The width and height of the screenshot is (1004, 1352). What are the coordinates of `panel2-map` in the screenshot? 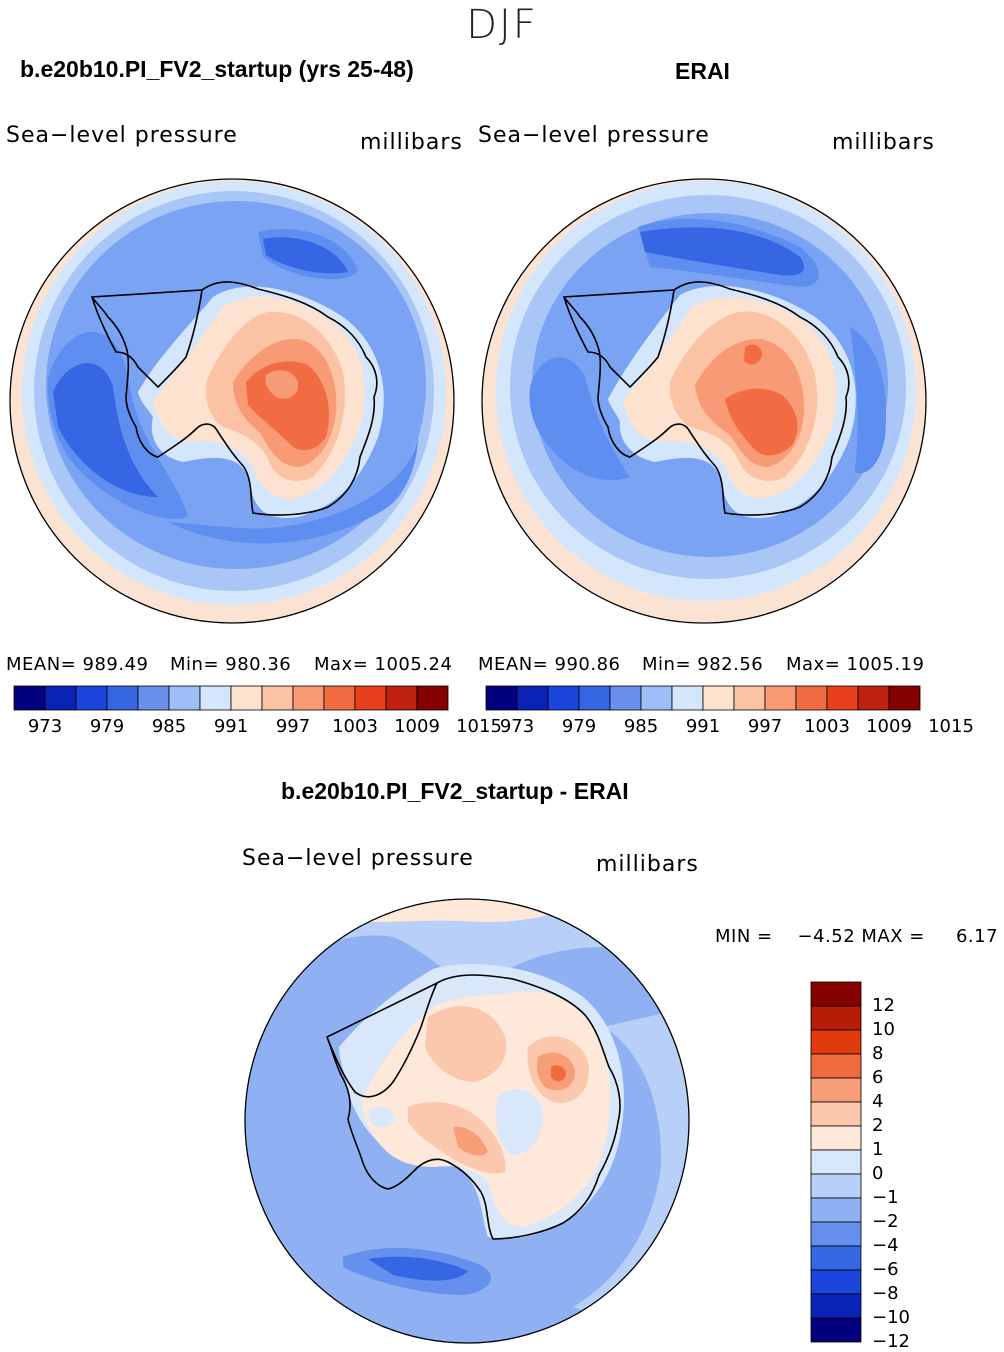 It's located at (704, 401).